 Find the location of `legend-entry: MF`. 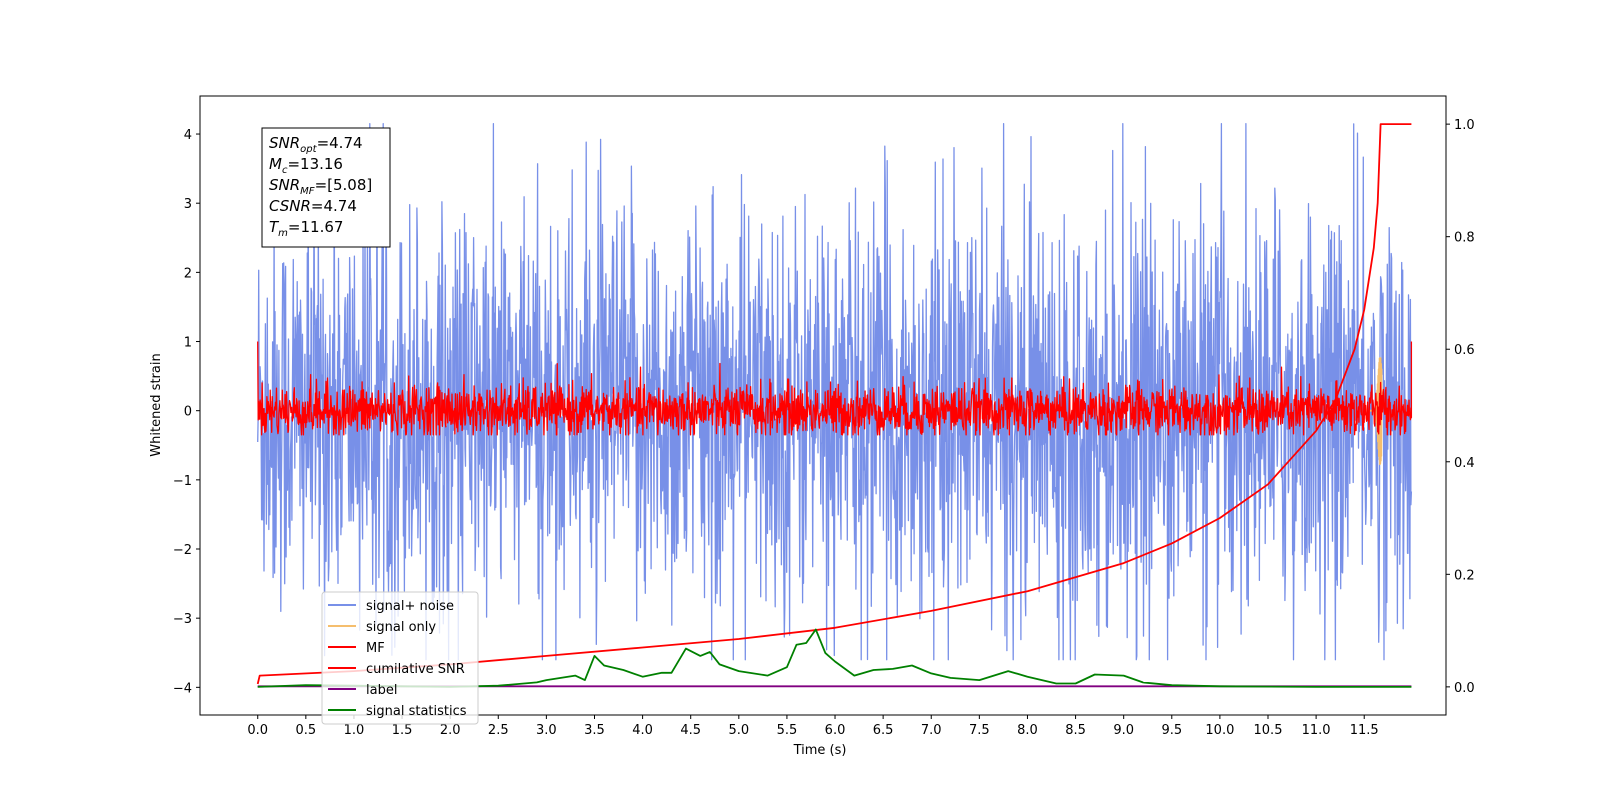

legend-entry: MF is located at coordinates (375, 648).